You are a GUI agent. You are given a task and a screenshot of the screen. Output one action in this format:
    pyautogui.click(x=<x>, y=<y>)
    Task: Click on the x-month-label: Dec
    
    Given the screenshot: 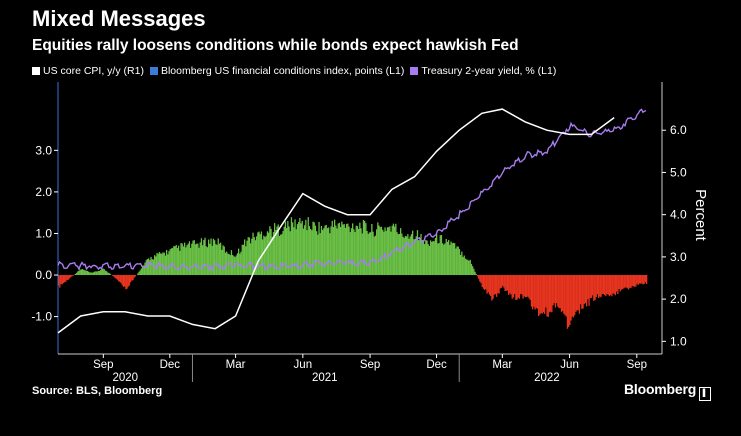 What is the action you would take?
    pyautogui.click(x=170, y=365)
    